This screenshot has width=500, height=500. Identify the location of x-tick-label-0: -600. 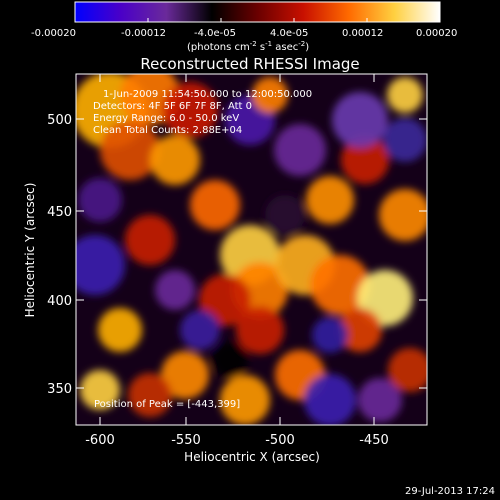
(100, 440).